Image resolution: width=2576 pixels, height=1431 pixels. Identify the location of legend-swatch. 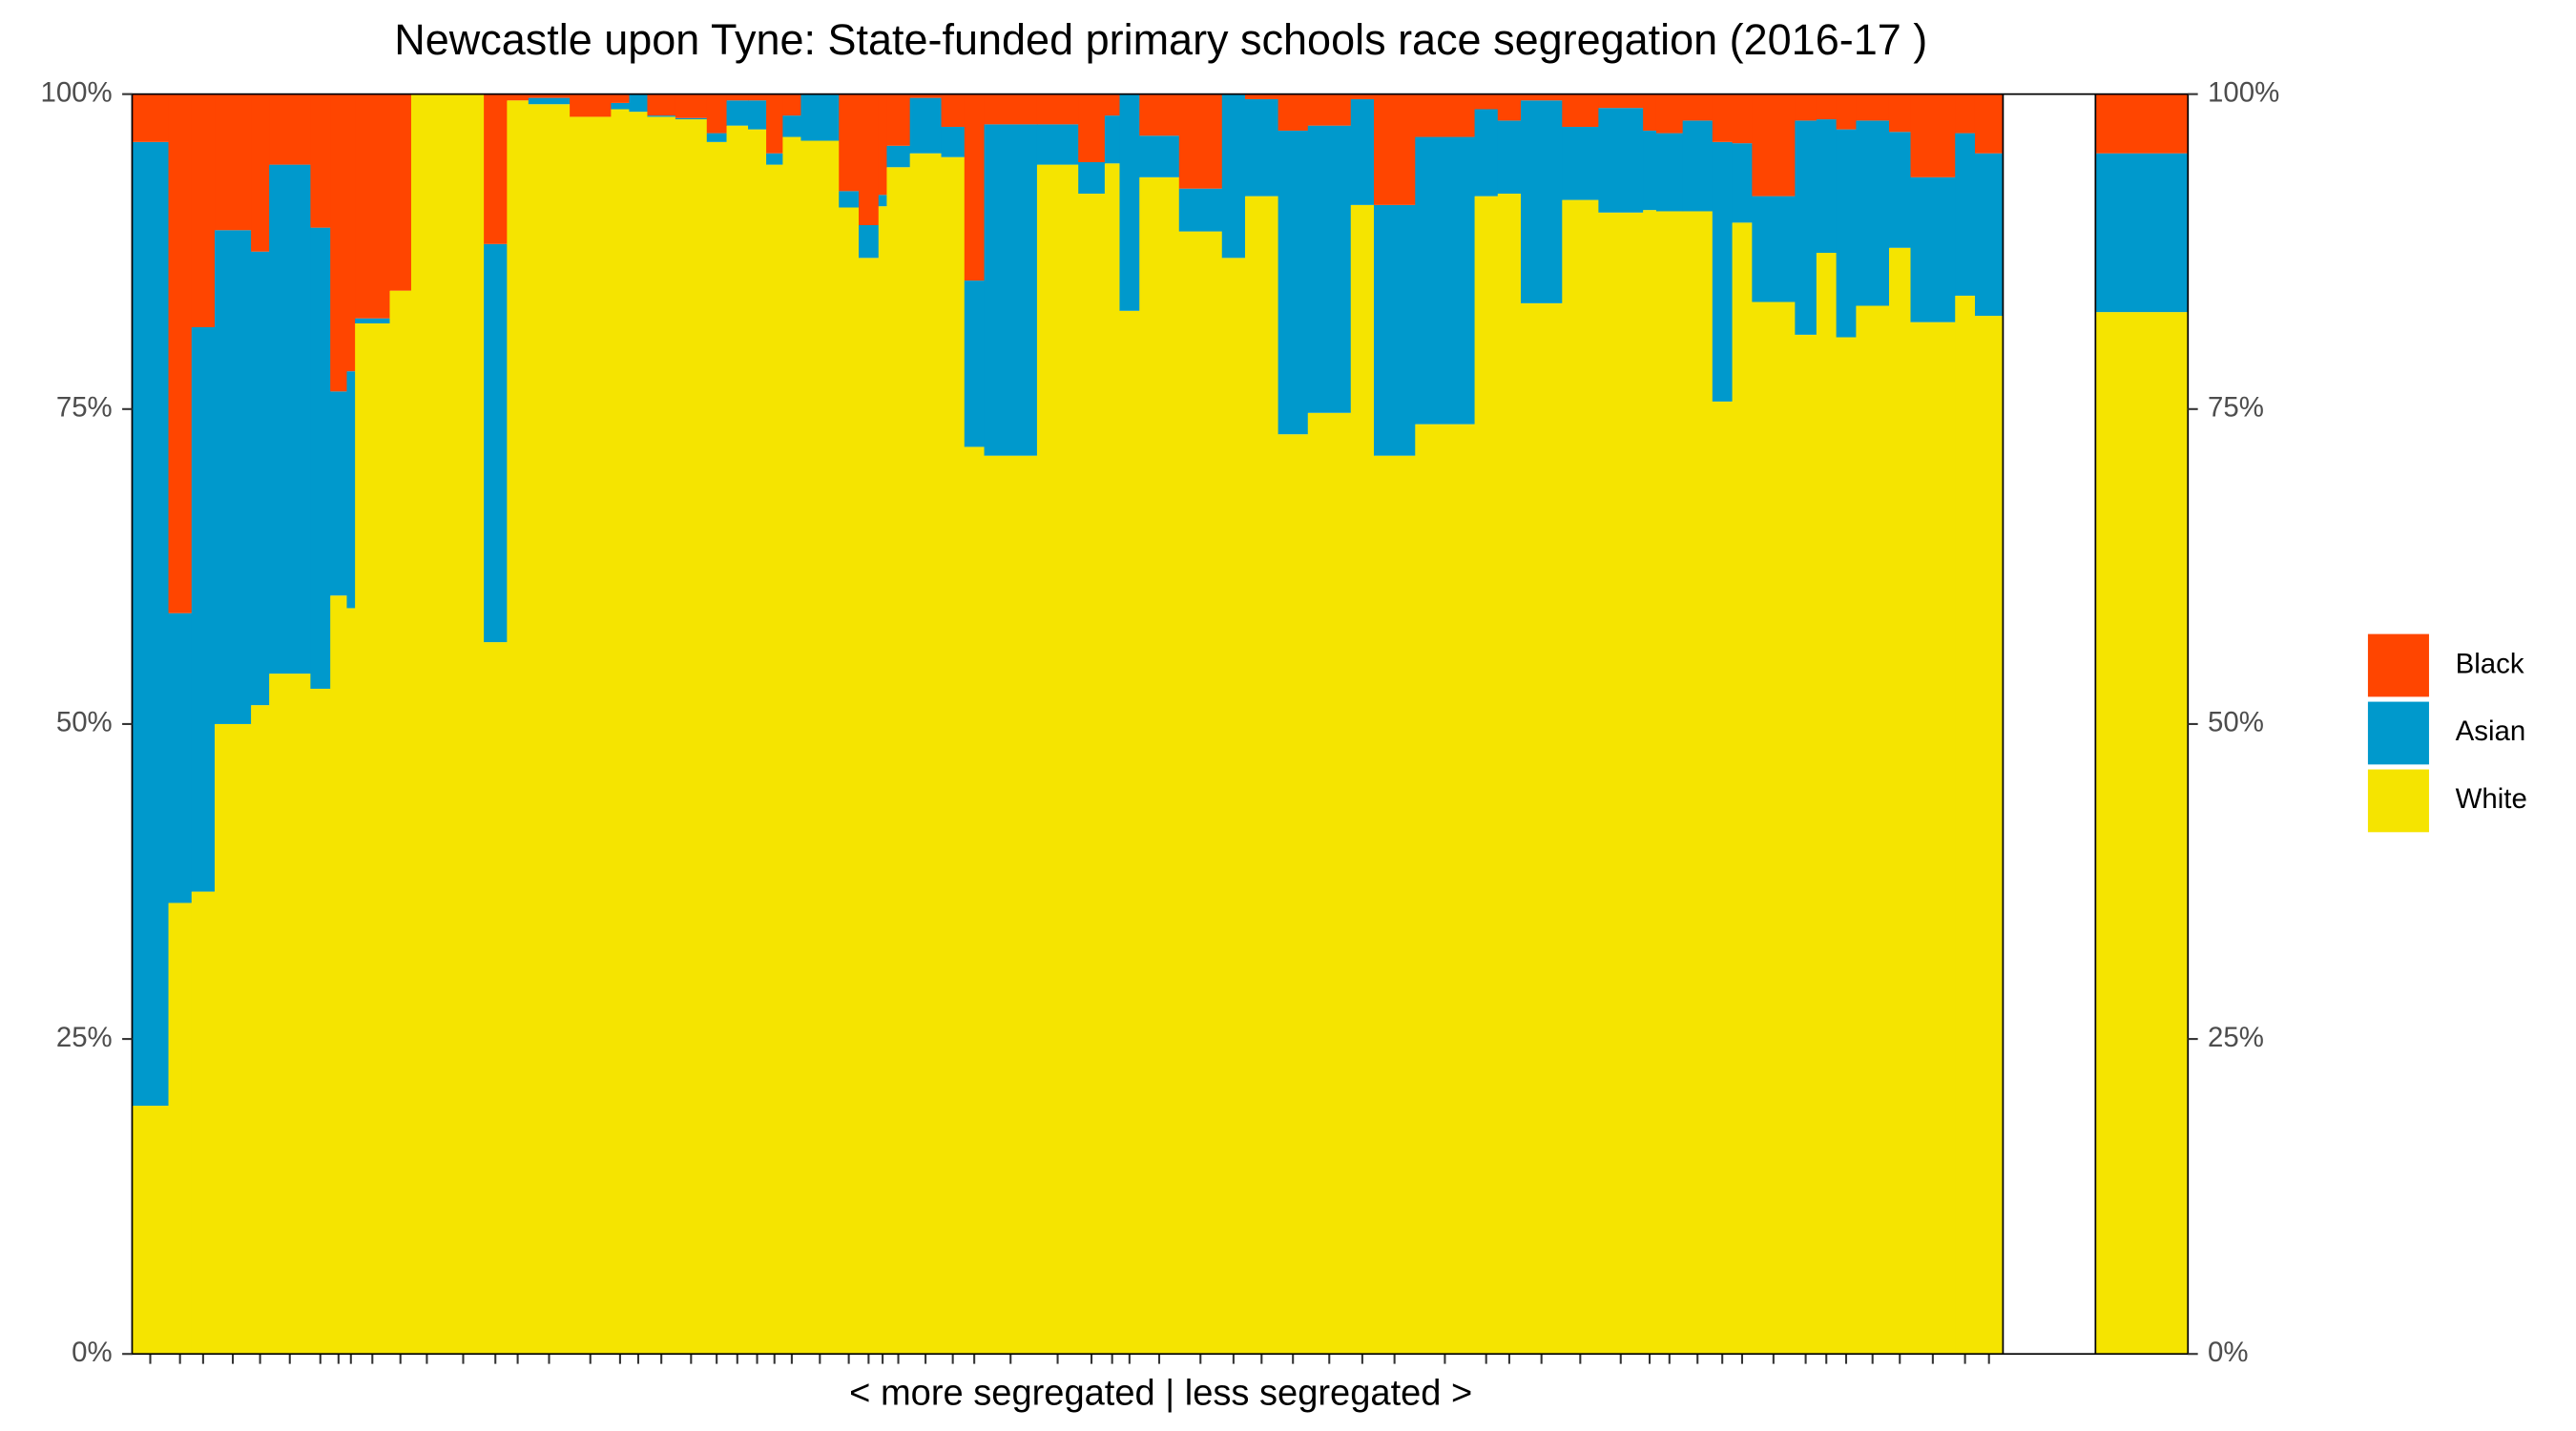
(2398, 733).